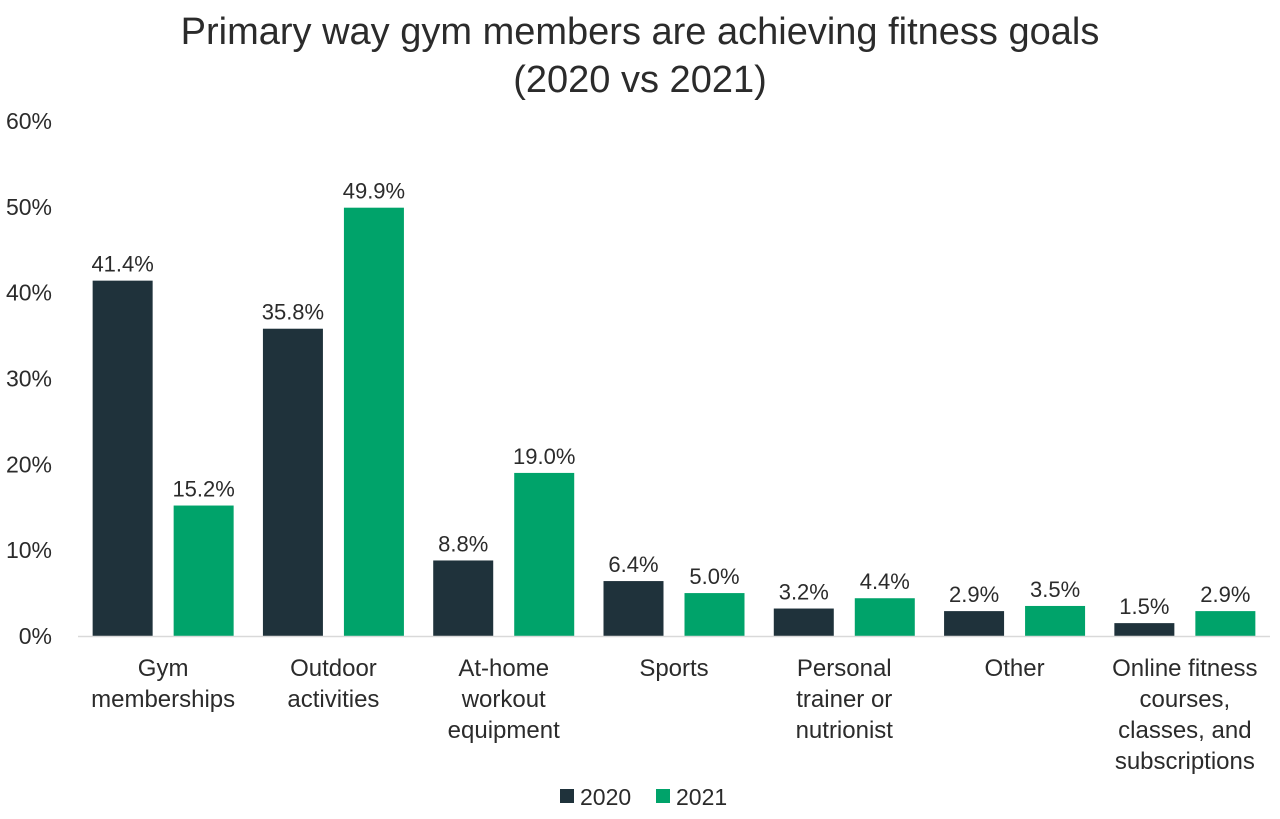 The width and height of the screenshot is (1280, 819). What do you see at coordinates (333, 668) in the screenshot?
I see `category-label-line: Outdoor` at bounding box center [333, 668].